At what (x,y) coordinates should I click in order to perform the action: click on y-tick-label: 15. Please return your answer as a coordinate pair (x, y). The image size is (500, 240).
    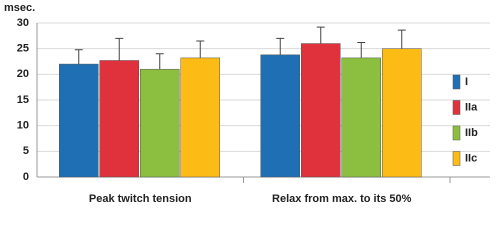
    Looking at the image, I should click on (23, 100).